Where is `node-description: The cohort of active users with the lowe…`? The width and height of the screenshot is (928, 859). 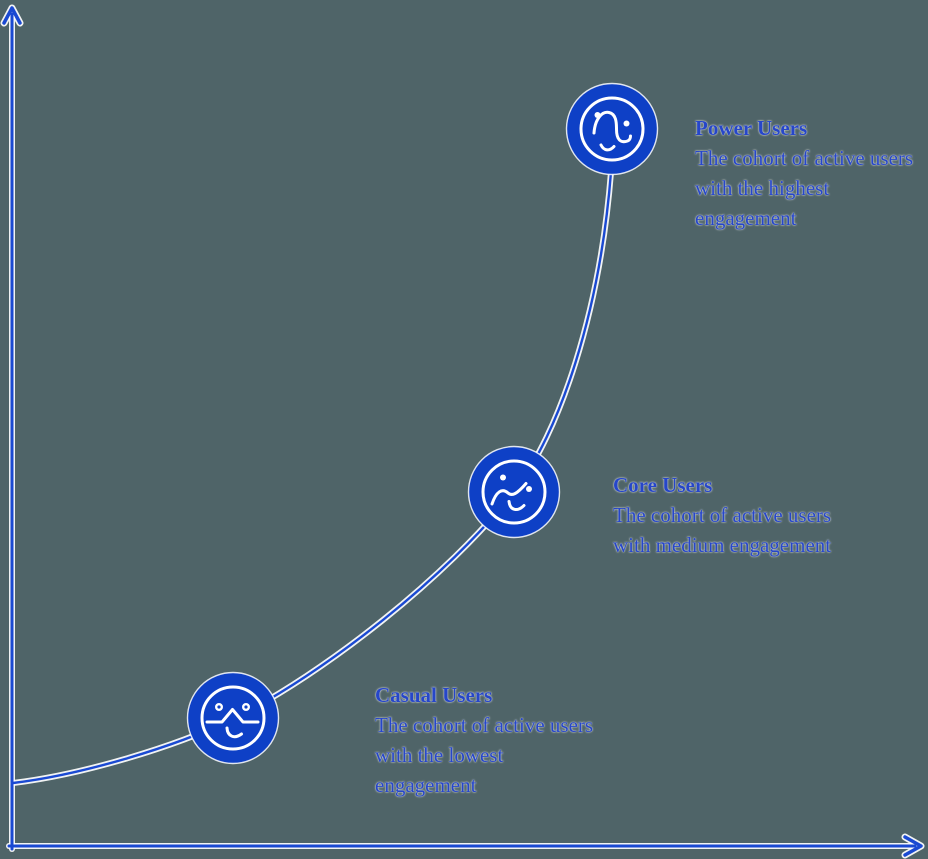
node-description: The cohort of active users with the lowe… is located at coordinates (484, 755).